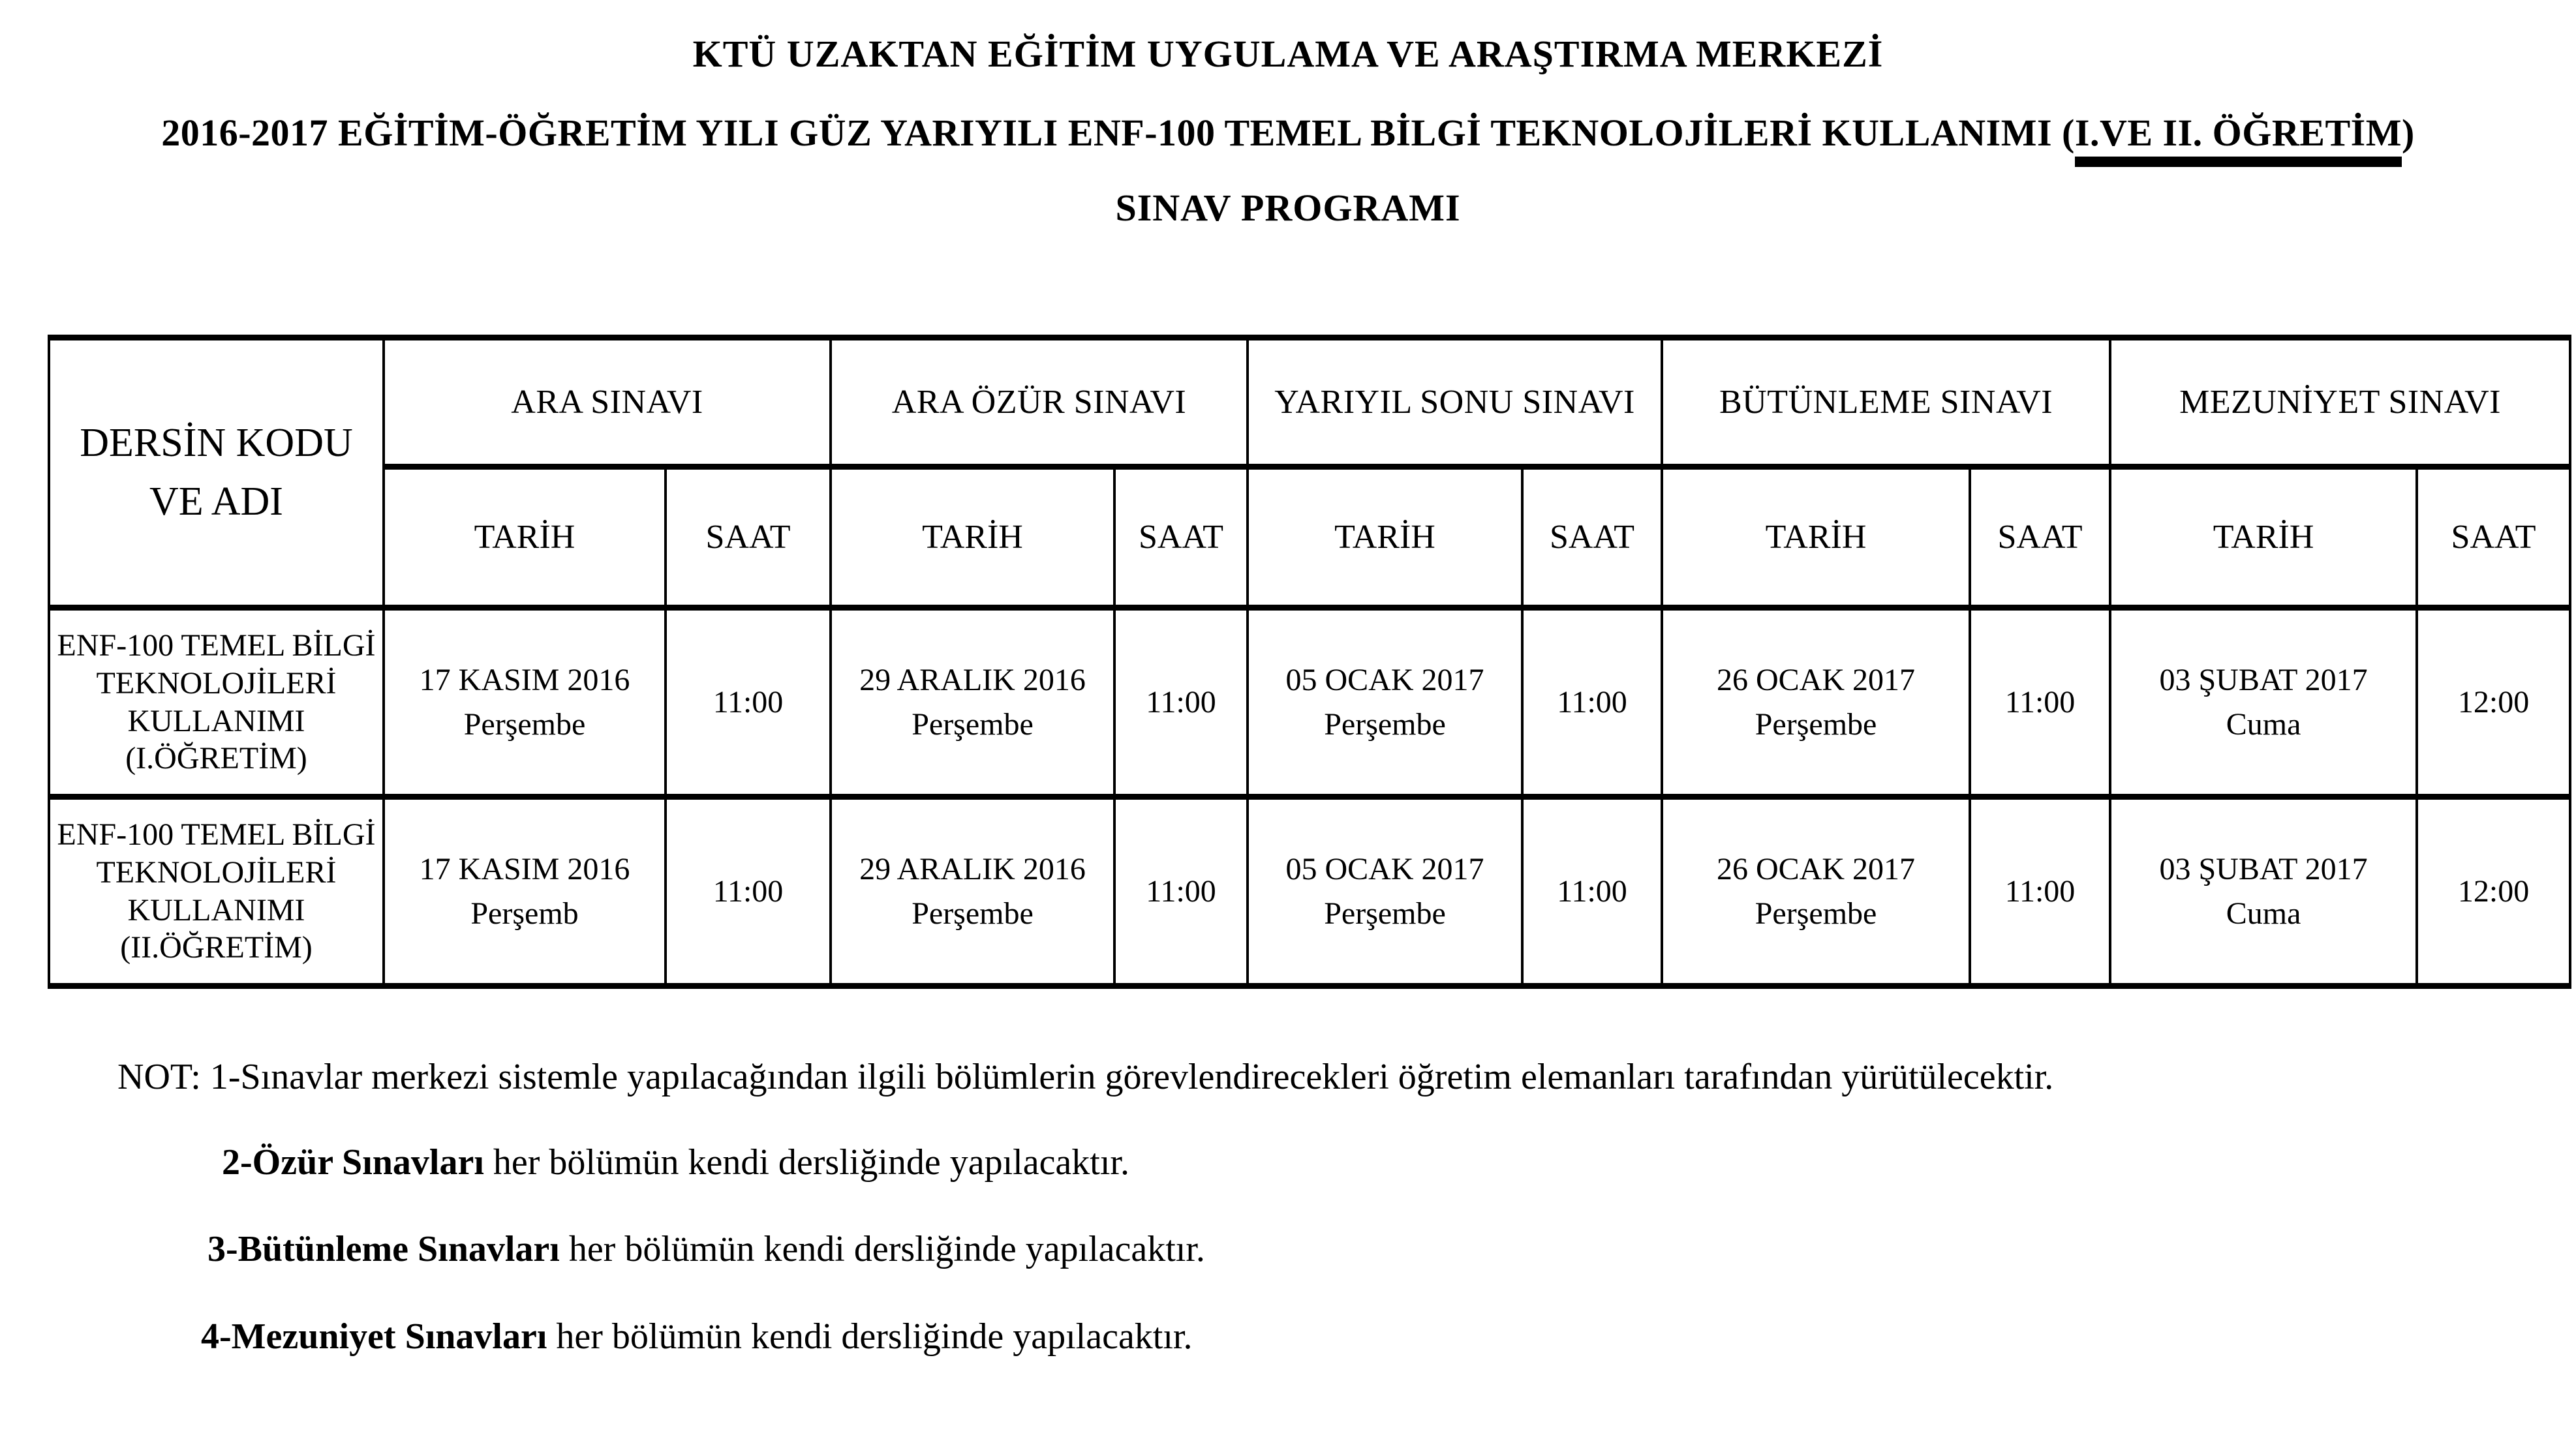 This screenshot has width=2576, height=1437. What do you see at coordinates (2040, 892) in the screenshot?
I see `time-cell-r2-butunleme-sinavi: 11:00` at bounding box center [2040, 892].